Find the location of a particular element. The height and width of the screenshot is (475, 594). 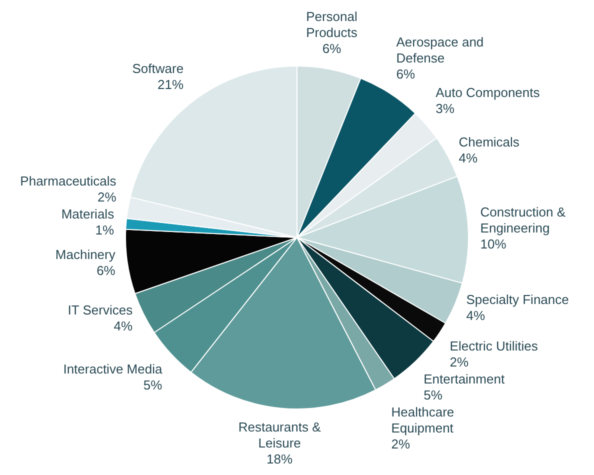

slice-label: Personal Products is located at coordinates (332, 24).